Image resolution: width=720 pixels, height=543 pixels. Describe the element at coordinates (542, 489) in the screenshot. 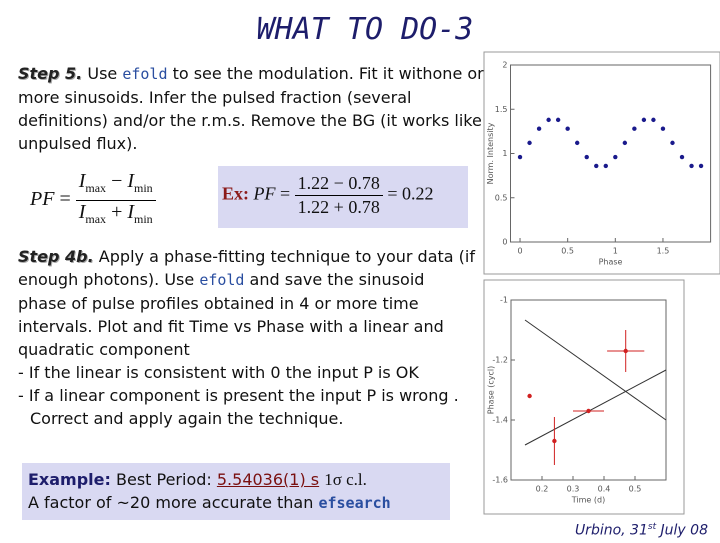

I see `x-tick-label: 0.2` at that location.